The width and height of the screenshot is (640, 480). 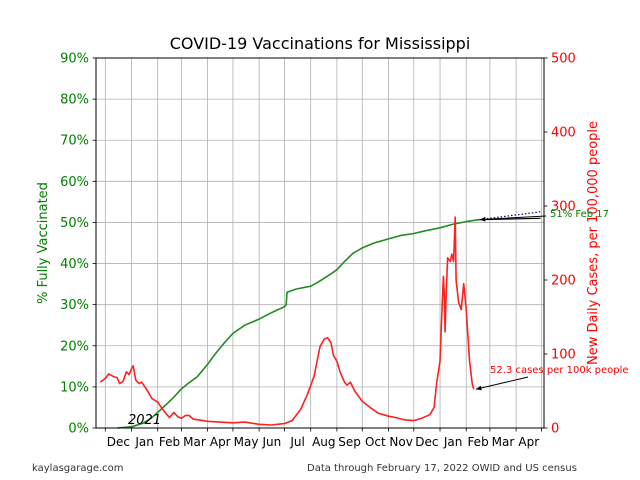 What do you see at coordinates (74, 141) in the screenshot?
I see `left-tick-label: 70%` at bounding box center [74, 141].